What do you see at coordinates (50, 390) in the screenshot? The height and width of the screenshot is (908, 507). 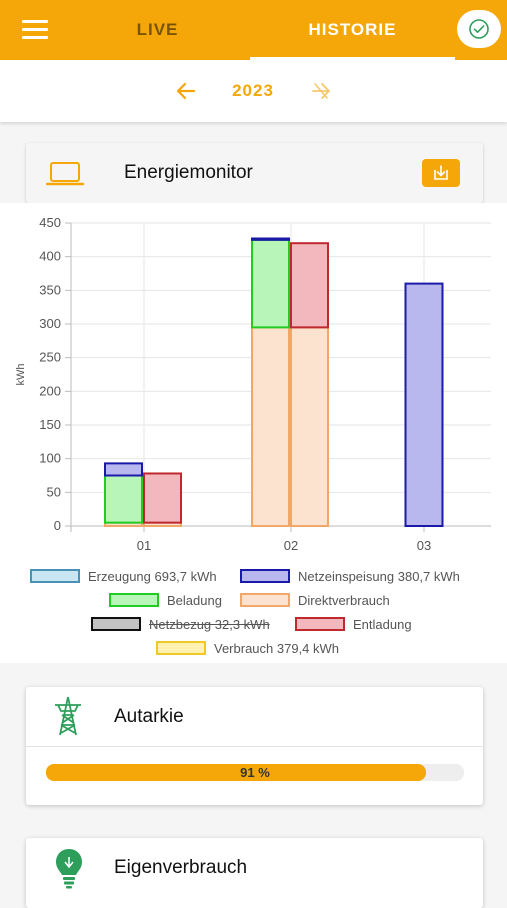 I see `y-tick-label: 200` at bounding box center [50, 390].